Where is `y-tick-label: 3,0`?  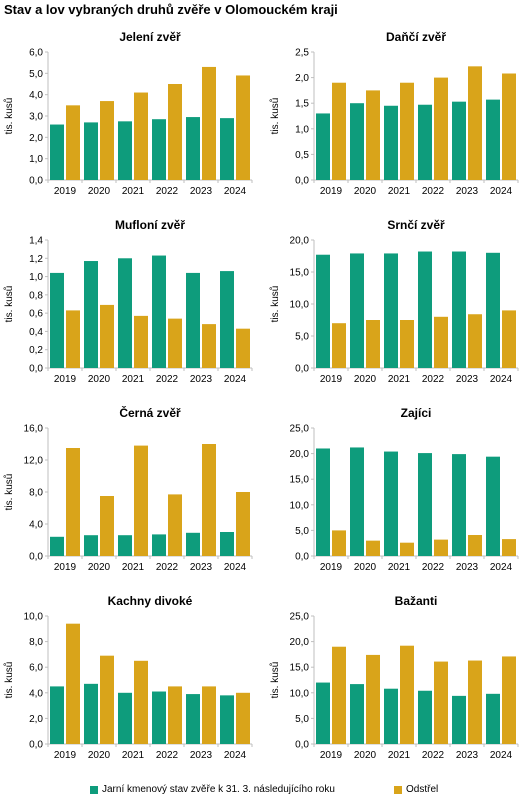 y-tick-label: 3,0 is located at coordinates (36, 117).